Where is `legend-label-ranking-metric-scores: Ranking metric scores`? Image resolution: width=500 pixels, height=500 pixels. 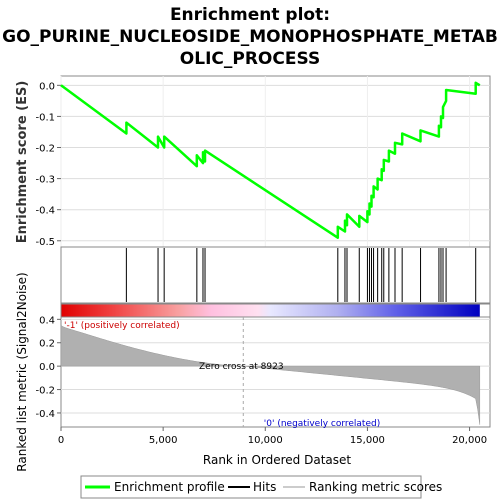
legend-label-ranking-metric-scores: Ranking metric scores is located at coordinates (375, 487).